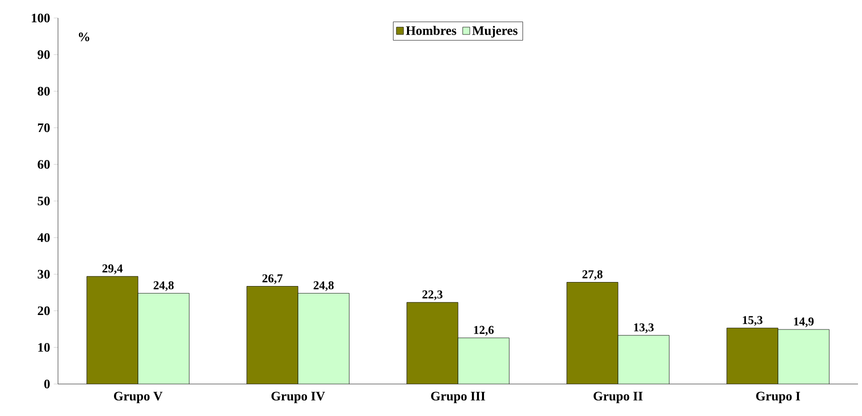 The height and width of the screenshot is (416, 862). I want to click on y-tick-label: 70, so click(44, 127).